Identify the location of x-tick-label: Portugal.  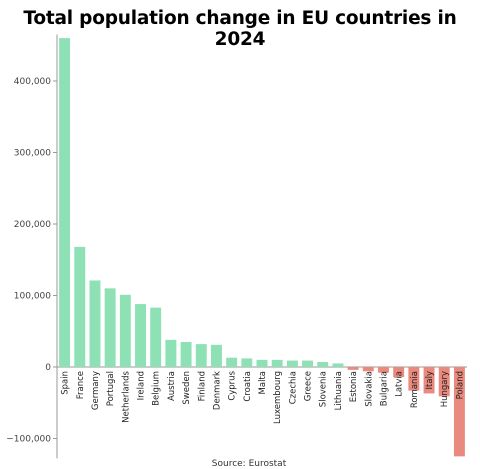
(111, 388).